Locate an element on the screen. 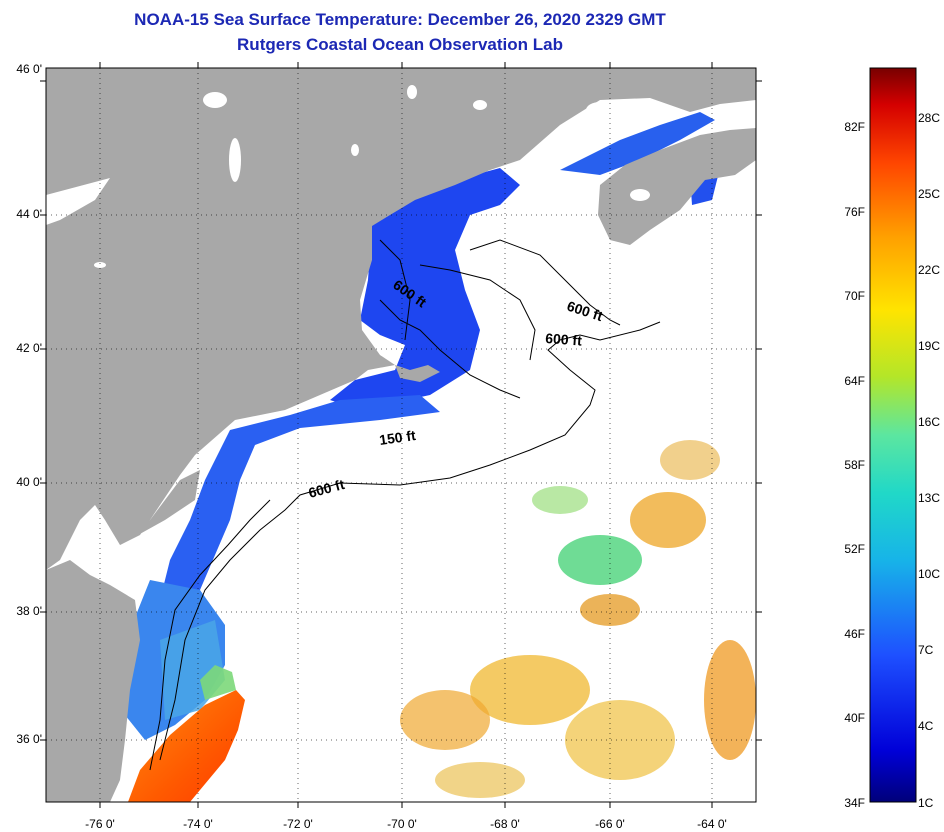  lon-label: -66 0' is located at coordinates (610, 824).